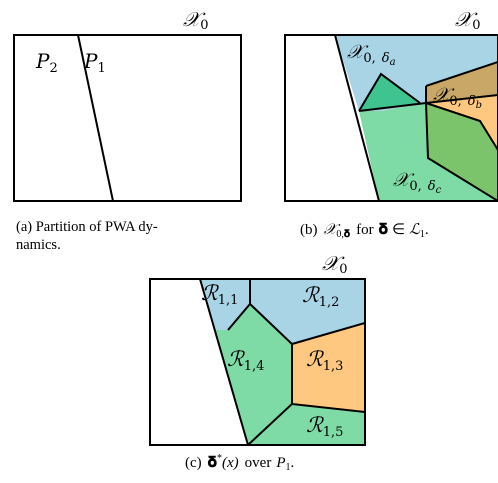 This screenshot has height=483, width=498. Describe the element at coordinates (46, 62) in the screenshot. I see `panel-a-p2-label: P2` at that location.